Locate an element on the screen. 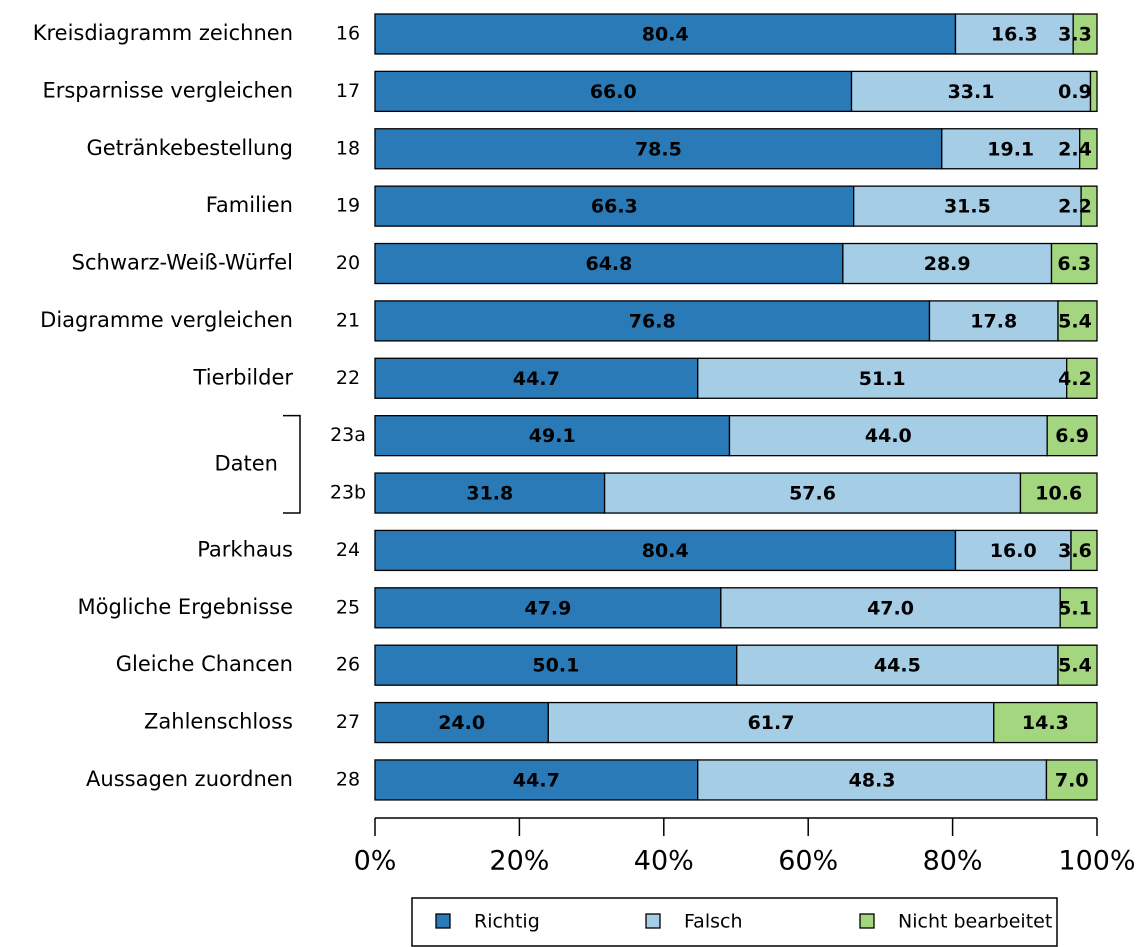  category-label: 19 is located at coordinates (348, 206).